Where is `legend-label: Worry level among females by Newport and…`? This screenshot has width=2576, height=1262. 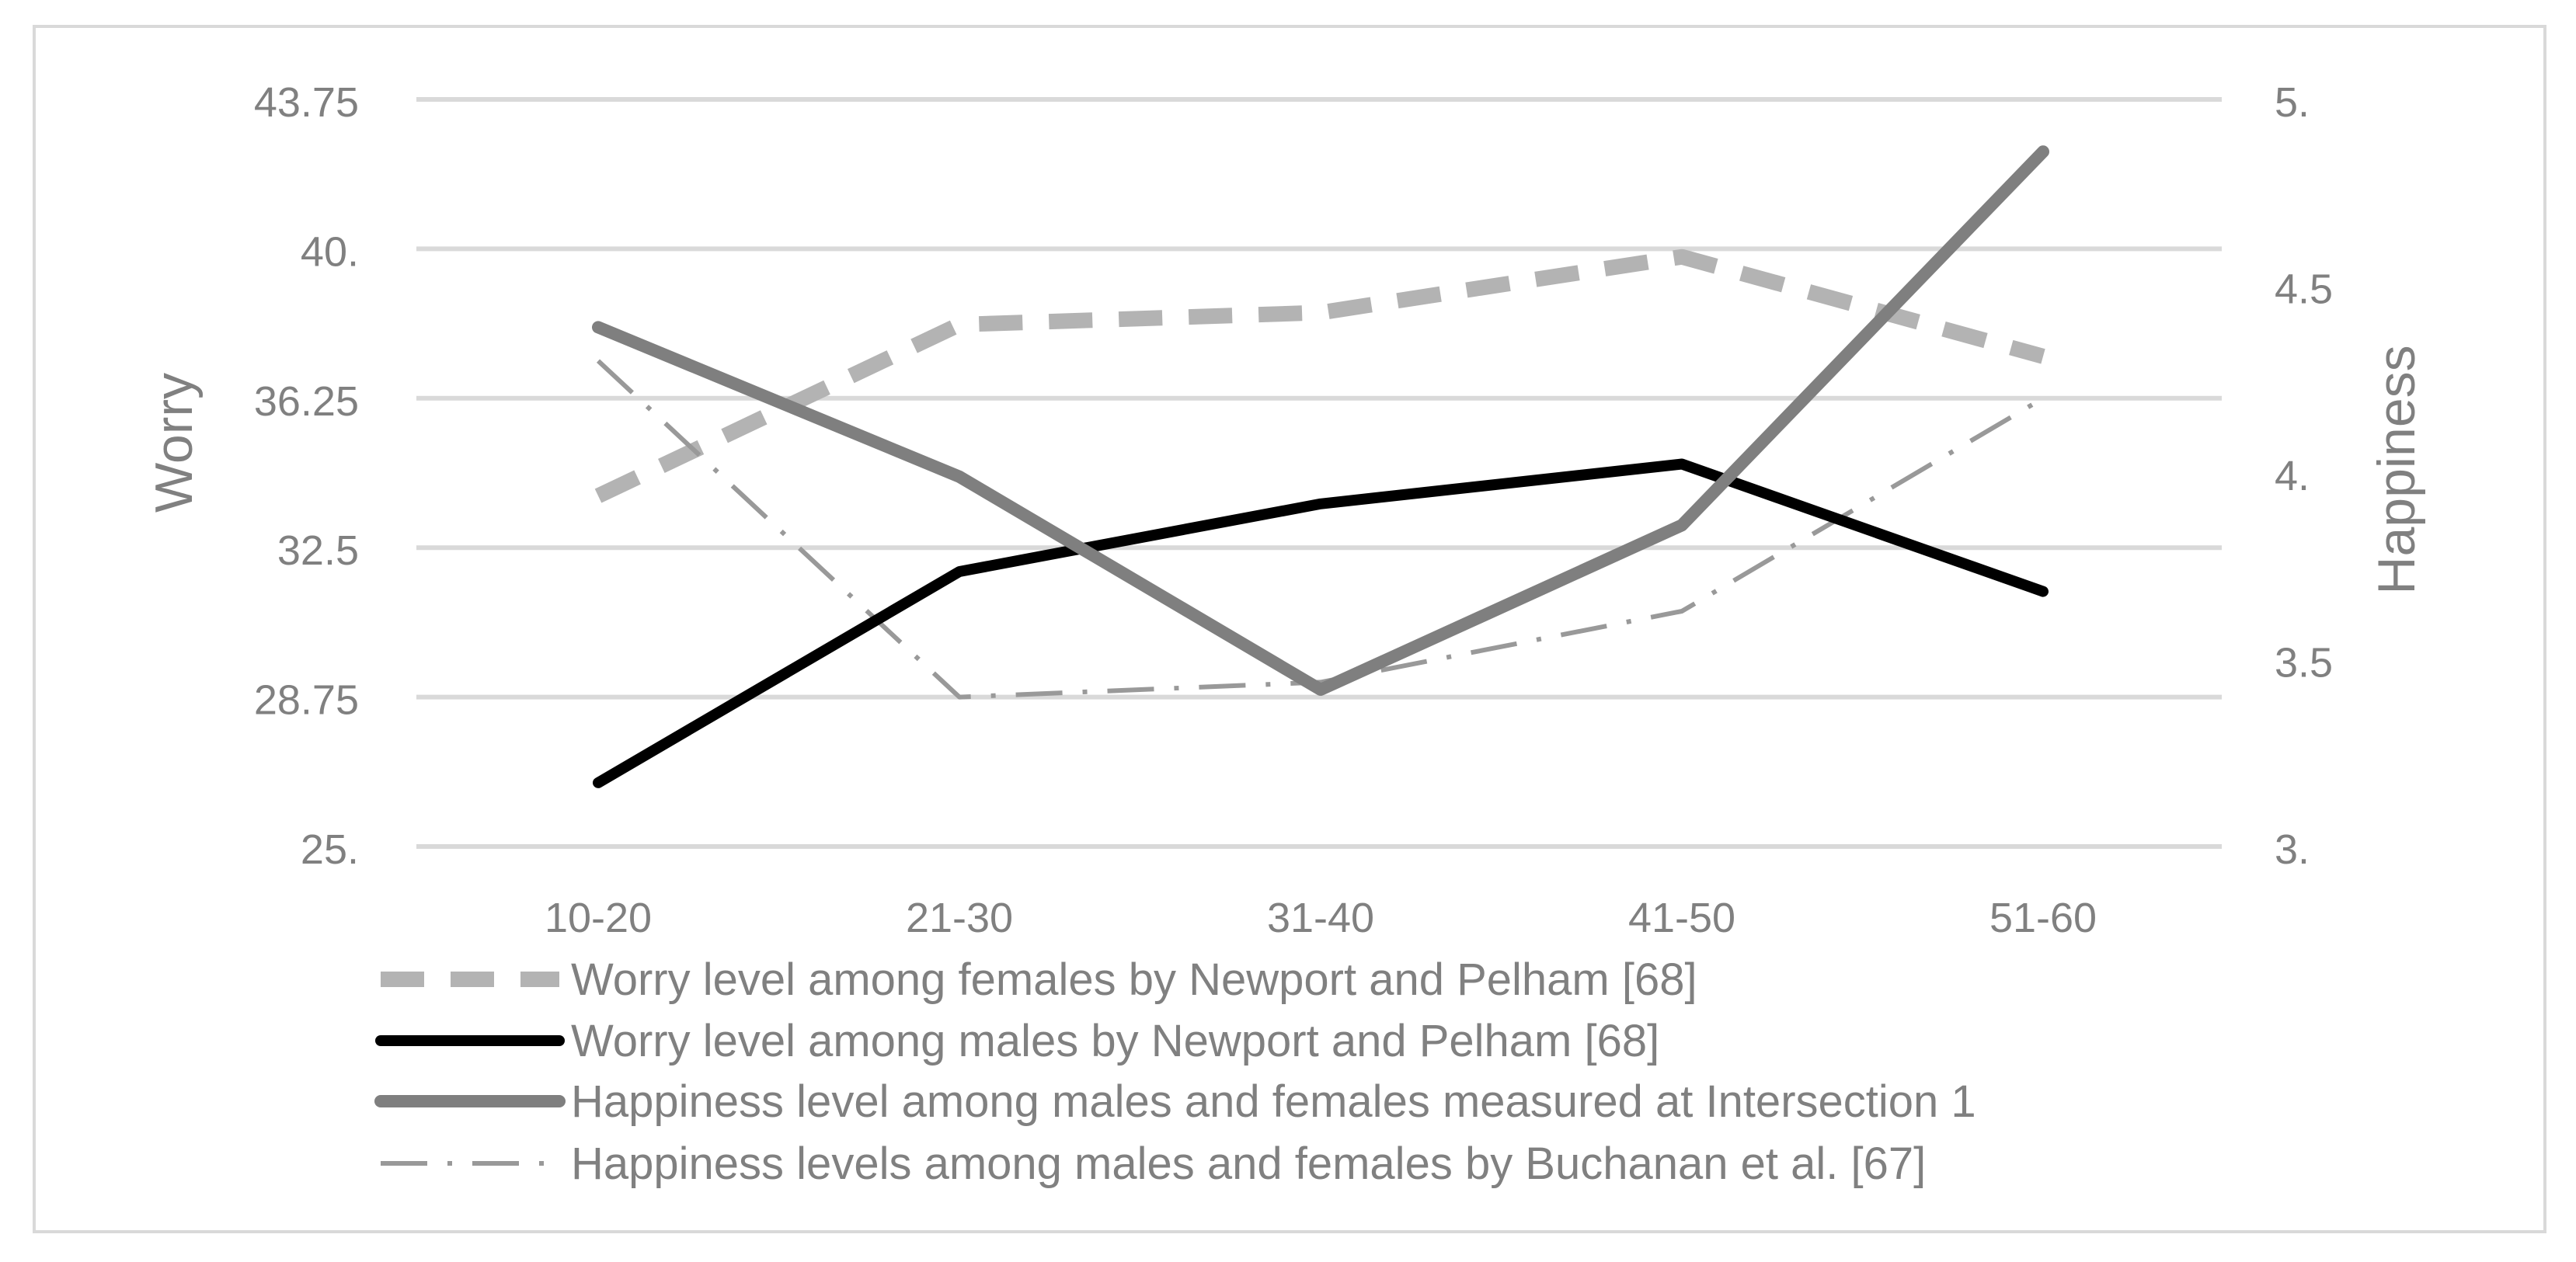
legend-label: Worry level among females by Newport and… is located at coordinates (1134, 980).